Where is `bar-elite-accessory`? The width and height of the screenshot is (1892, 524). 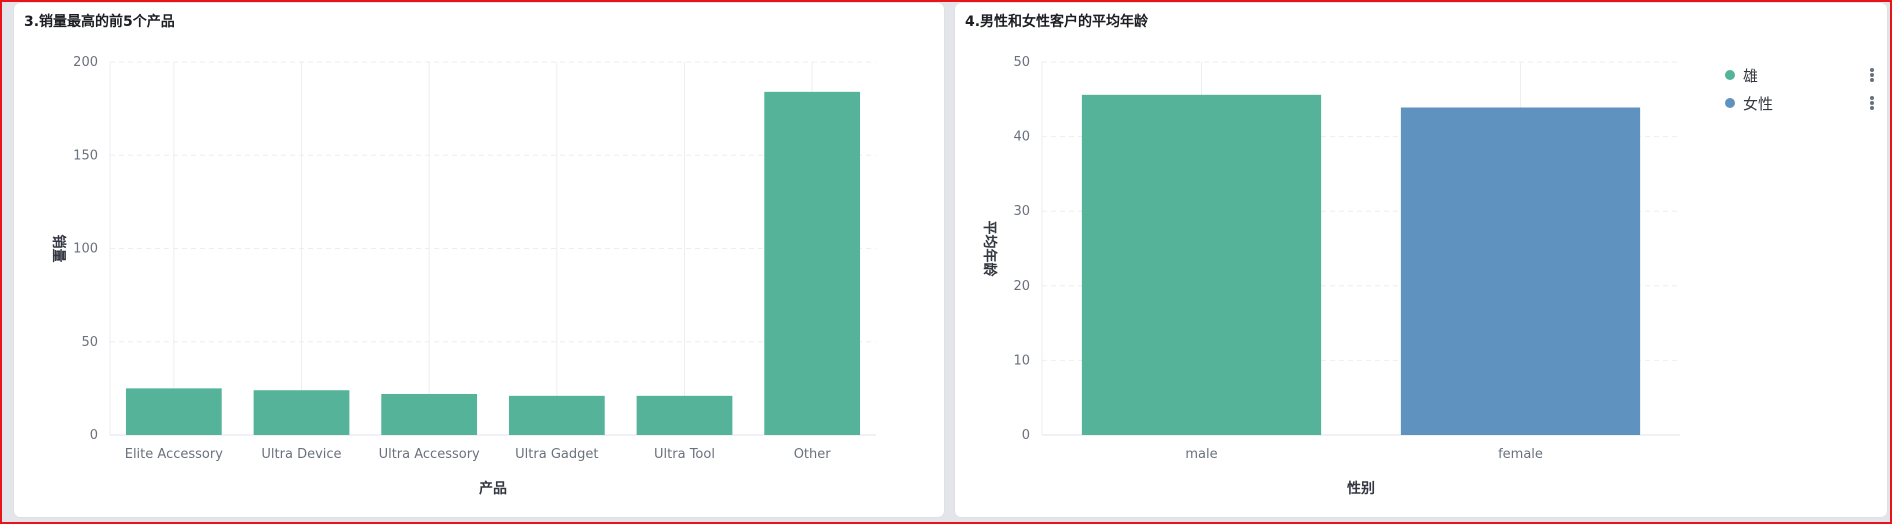 bar-elite-accessory is located at coordinates (173, 411).